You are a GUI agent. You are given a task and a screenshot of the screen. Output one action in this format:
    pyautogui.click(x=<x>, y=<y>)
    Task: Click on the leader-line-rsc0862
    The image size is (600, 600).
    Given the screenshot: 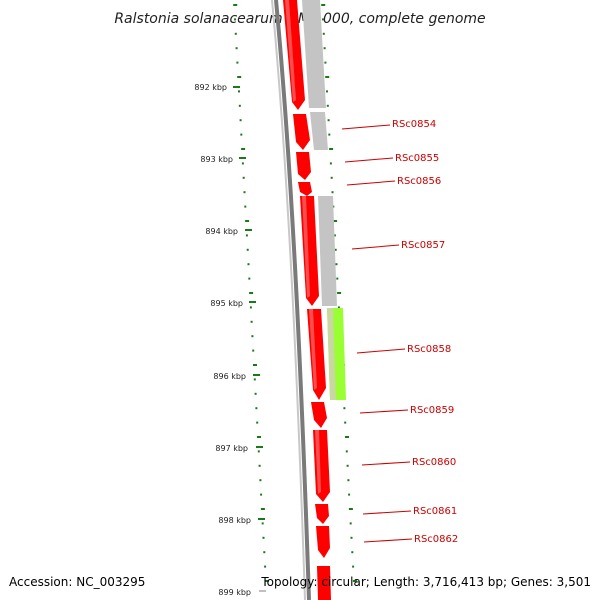 What is the action you would take?
    pyautogui.click(x=388, y=540)
    